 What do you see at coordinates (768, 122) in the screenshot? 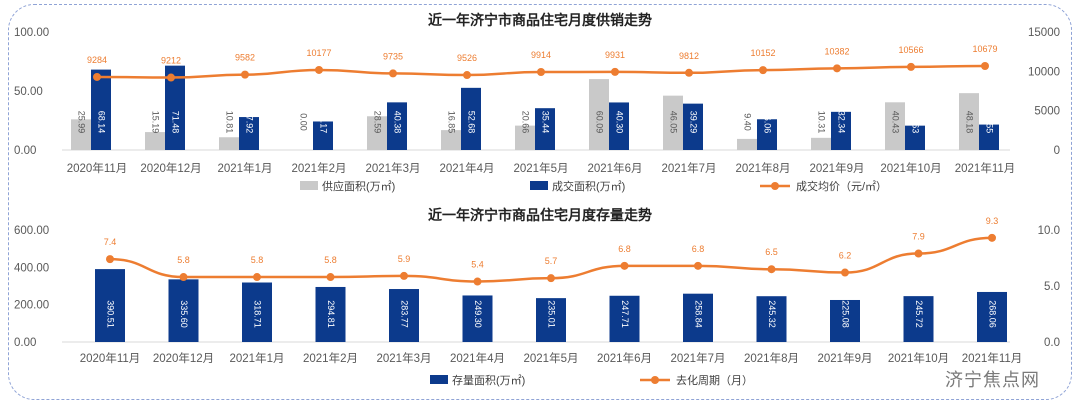
I see `bar-value-label: 26.06` at bounding box center [768, 122].